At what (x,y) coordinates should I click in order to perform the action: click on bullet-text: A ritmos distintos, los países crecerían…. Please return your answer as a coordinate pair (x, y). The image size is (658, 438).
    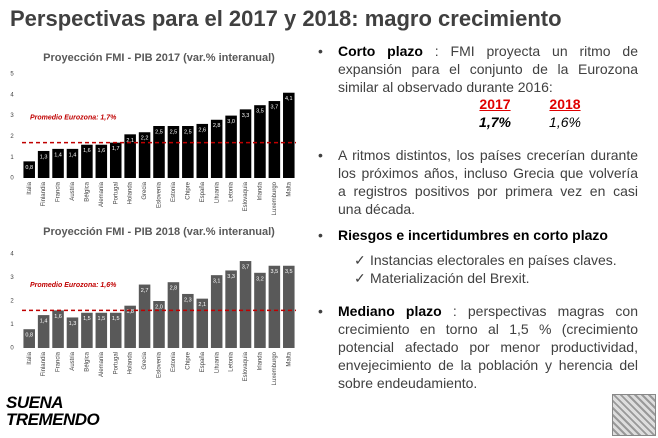
    Looking at the image, I should click on (488, 182).